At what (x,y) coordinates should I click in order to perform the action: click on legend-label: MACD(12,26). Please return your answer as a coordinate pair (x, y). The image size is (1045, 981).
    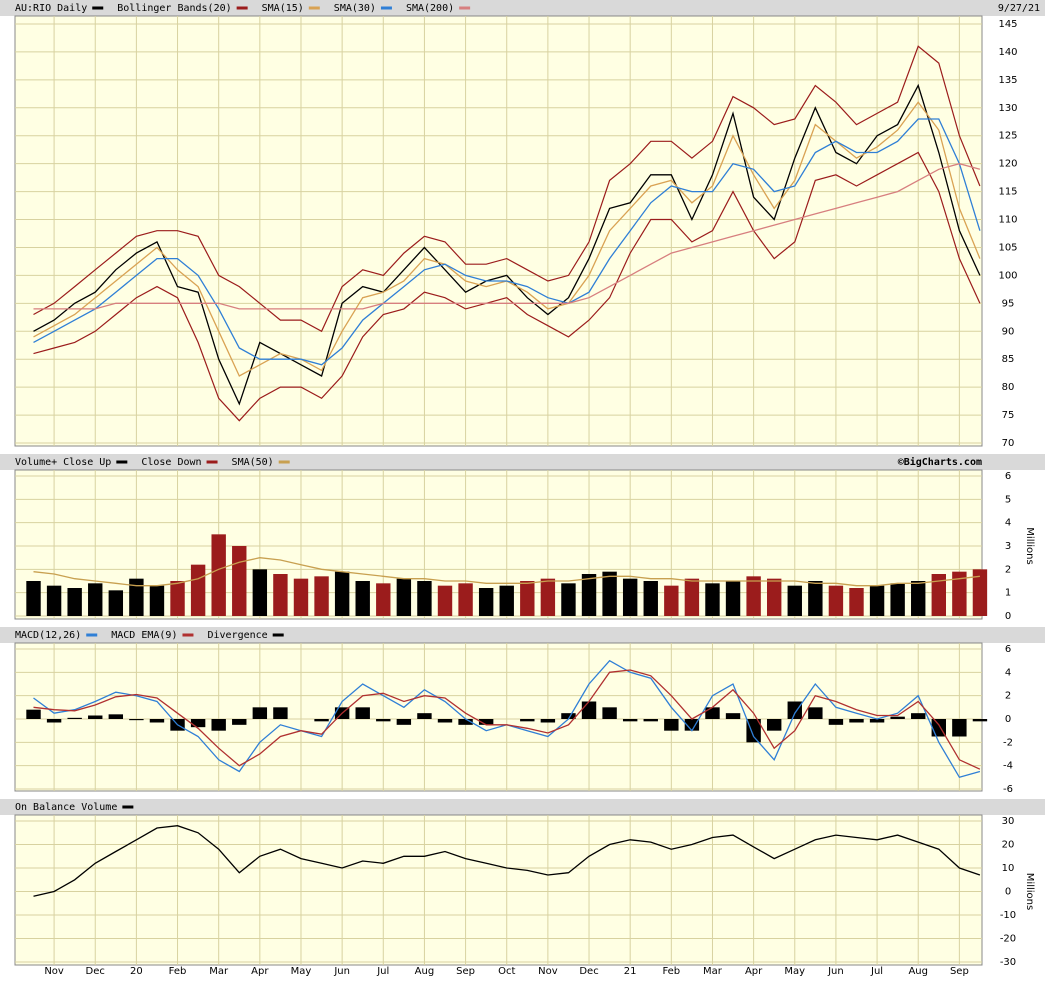
    Looking at the image, I should click on (48, 635).